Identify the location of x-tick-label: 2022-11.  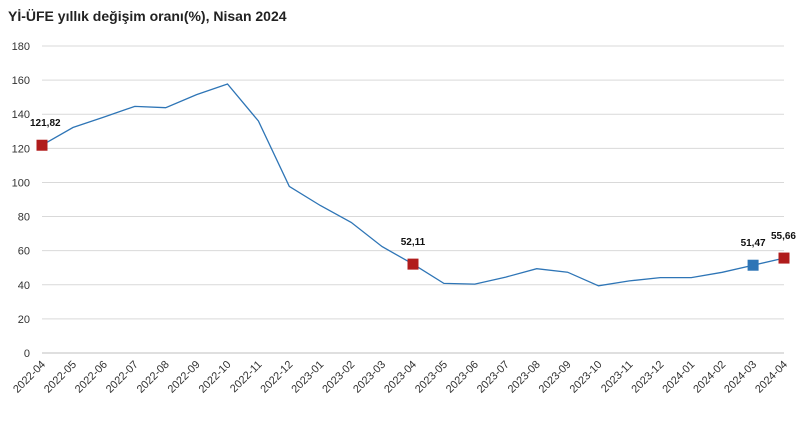
(246, 377).